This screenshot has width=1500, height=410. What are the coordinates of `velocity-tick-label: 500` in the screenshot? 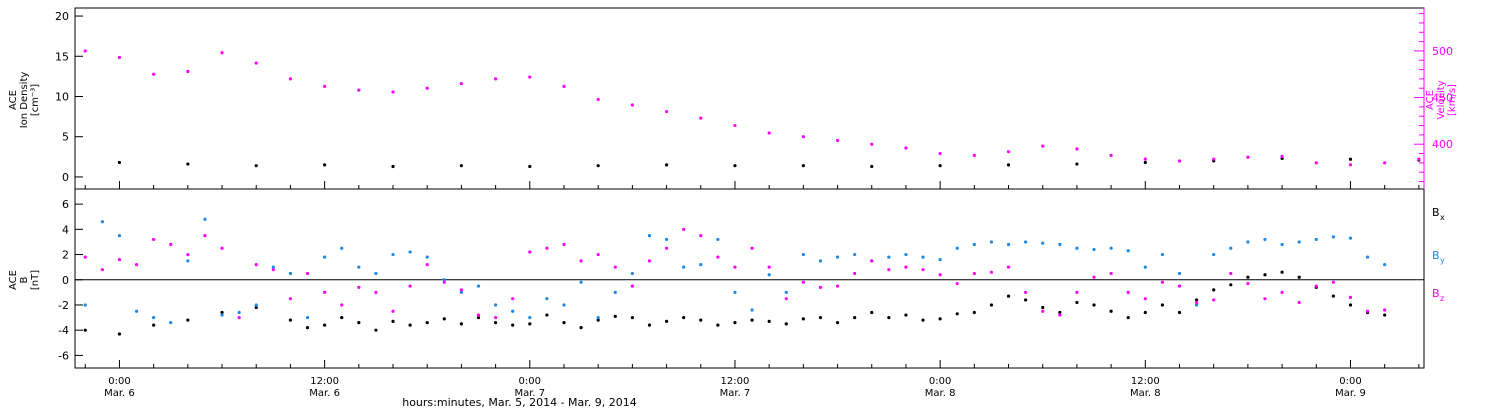 It's located at (1442, 51).